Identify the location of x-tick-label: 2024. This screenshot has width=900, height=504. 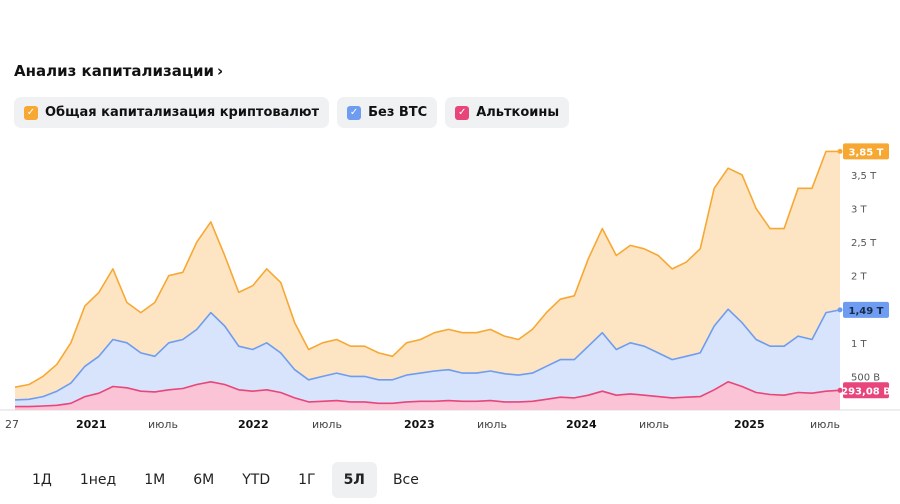
(581, 424).